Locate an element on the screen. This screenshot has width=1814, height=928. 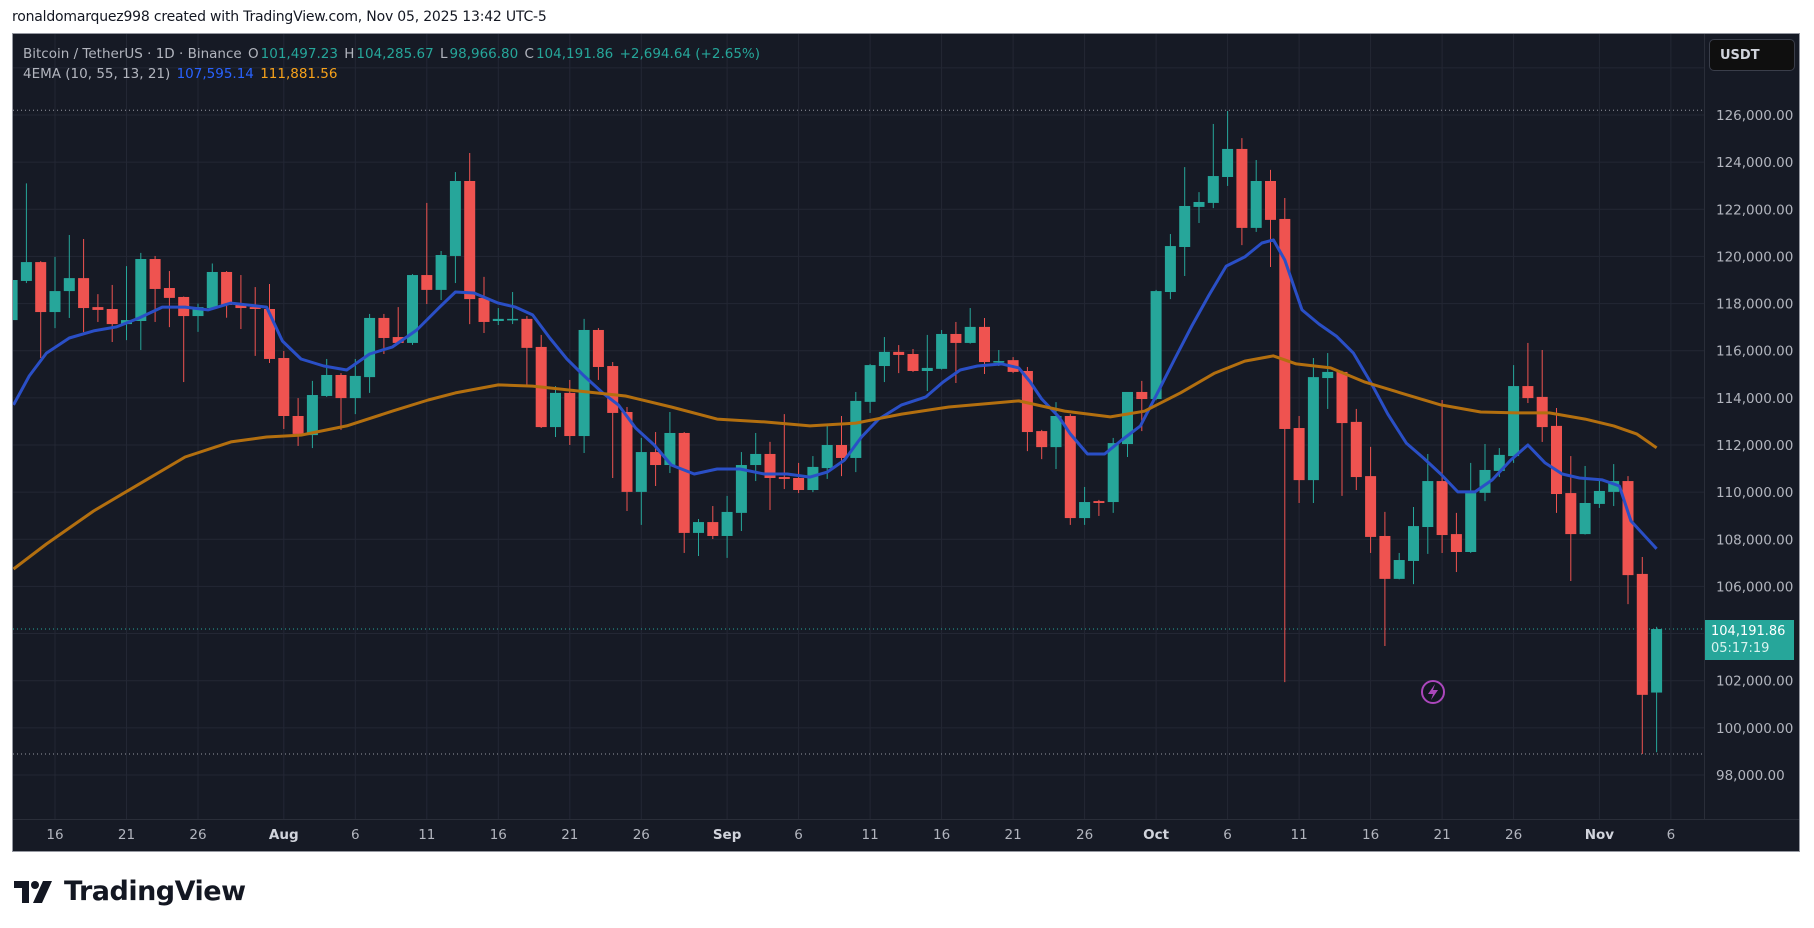
symbol-title: Bitcoin / TetherUS · 1D · Binance is located at coordinates (132, 54).